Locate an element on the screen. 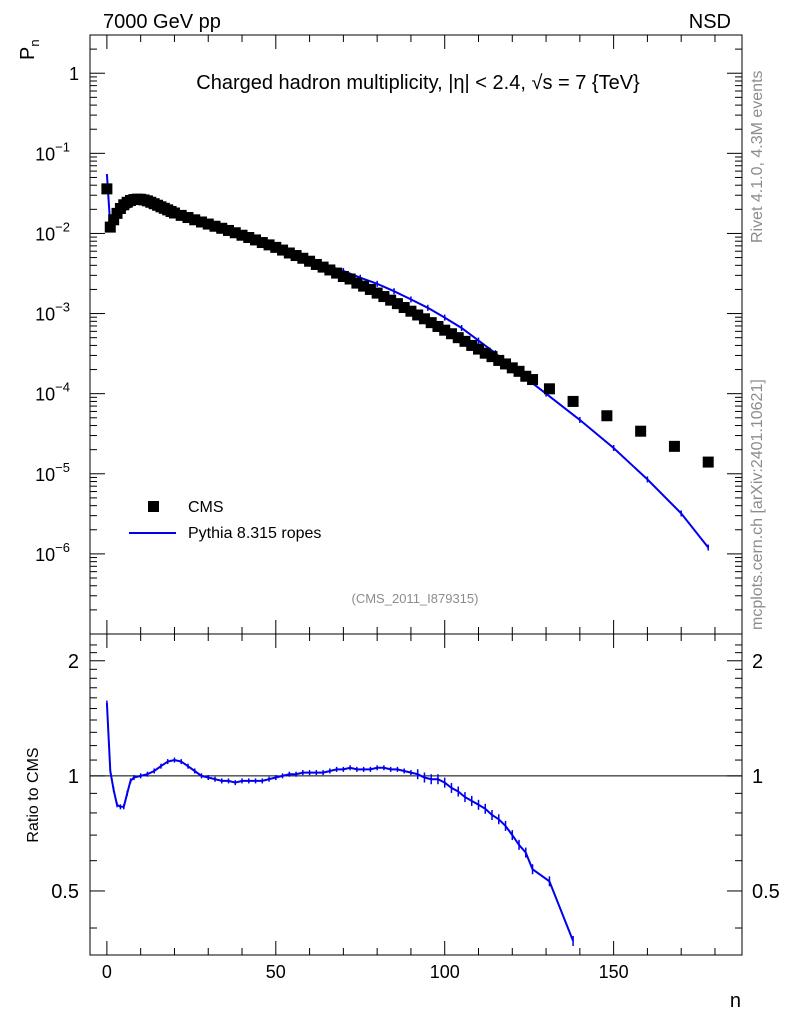 This screenshot has height=1024, width=786. x-tick-label: 50 is located at coordinates (276, 972).